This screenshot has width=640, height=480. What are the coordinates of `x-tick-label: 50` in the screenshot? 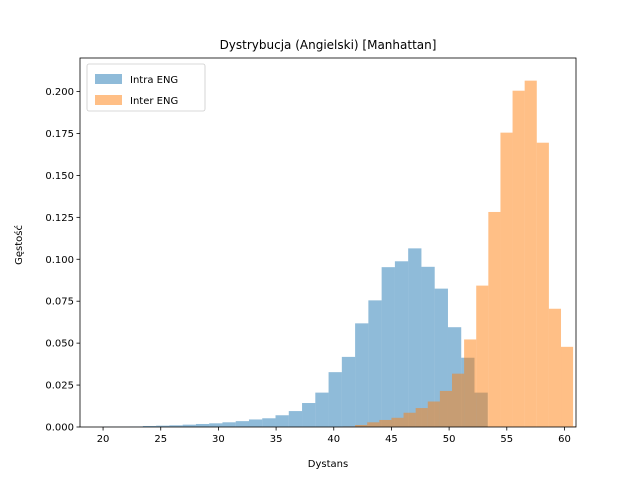 It's located at (449, 439).